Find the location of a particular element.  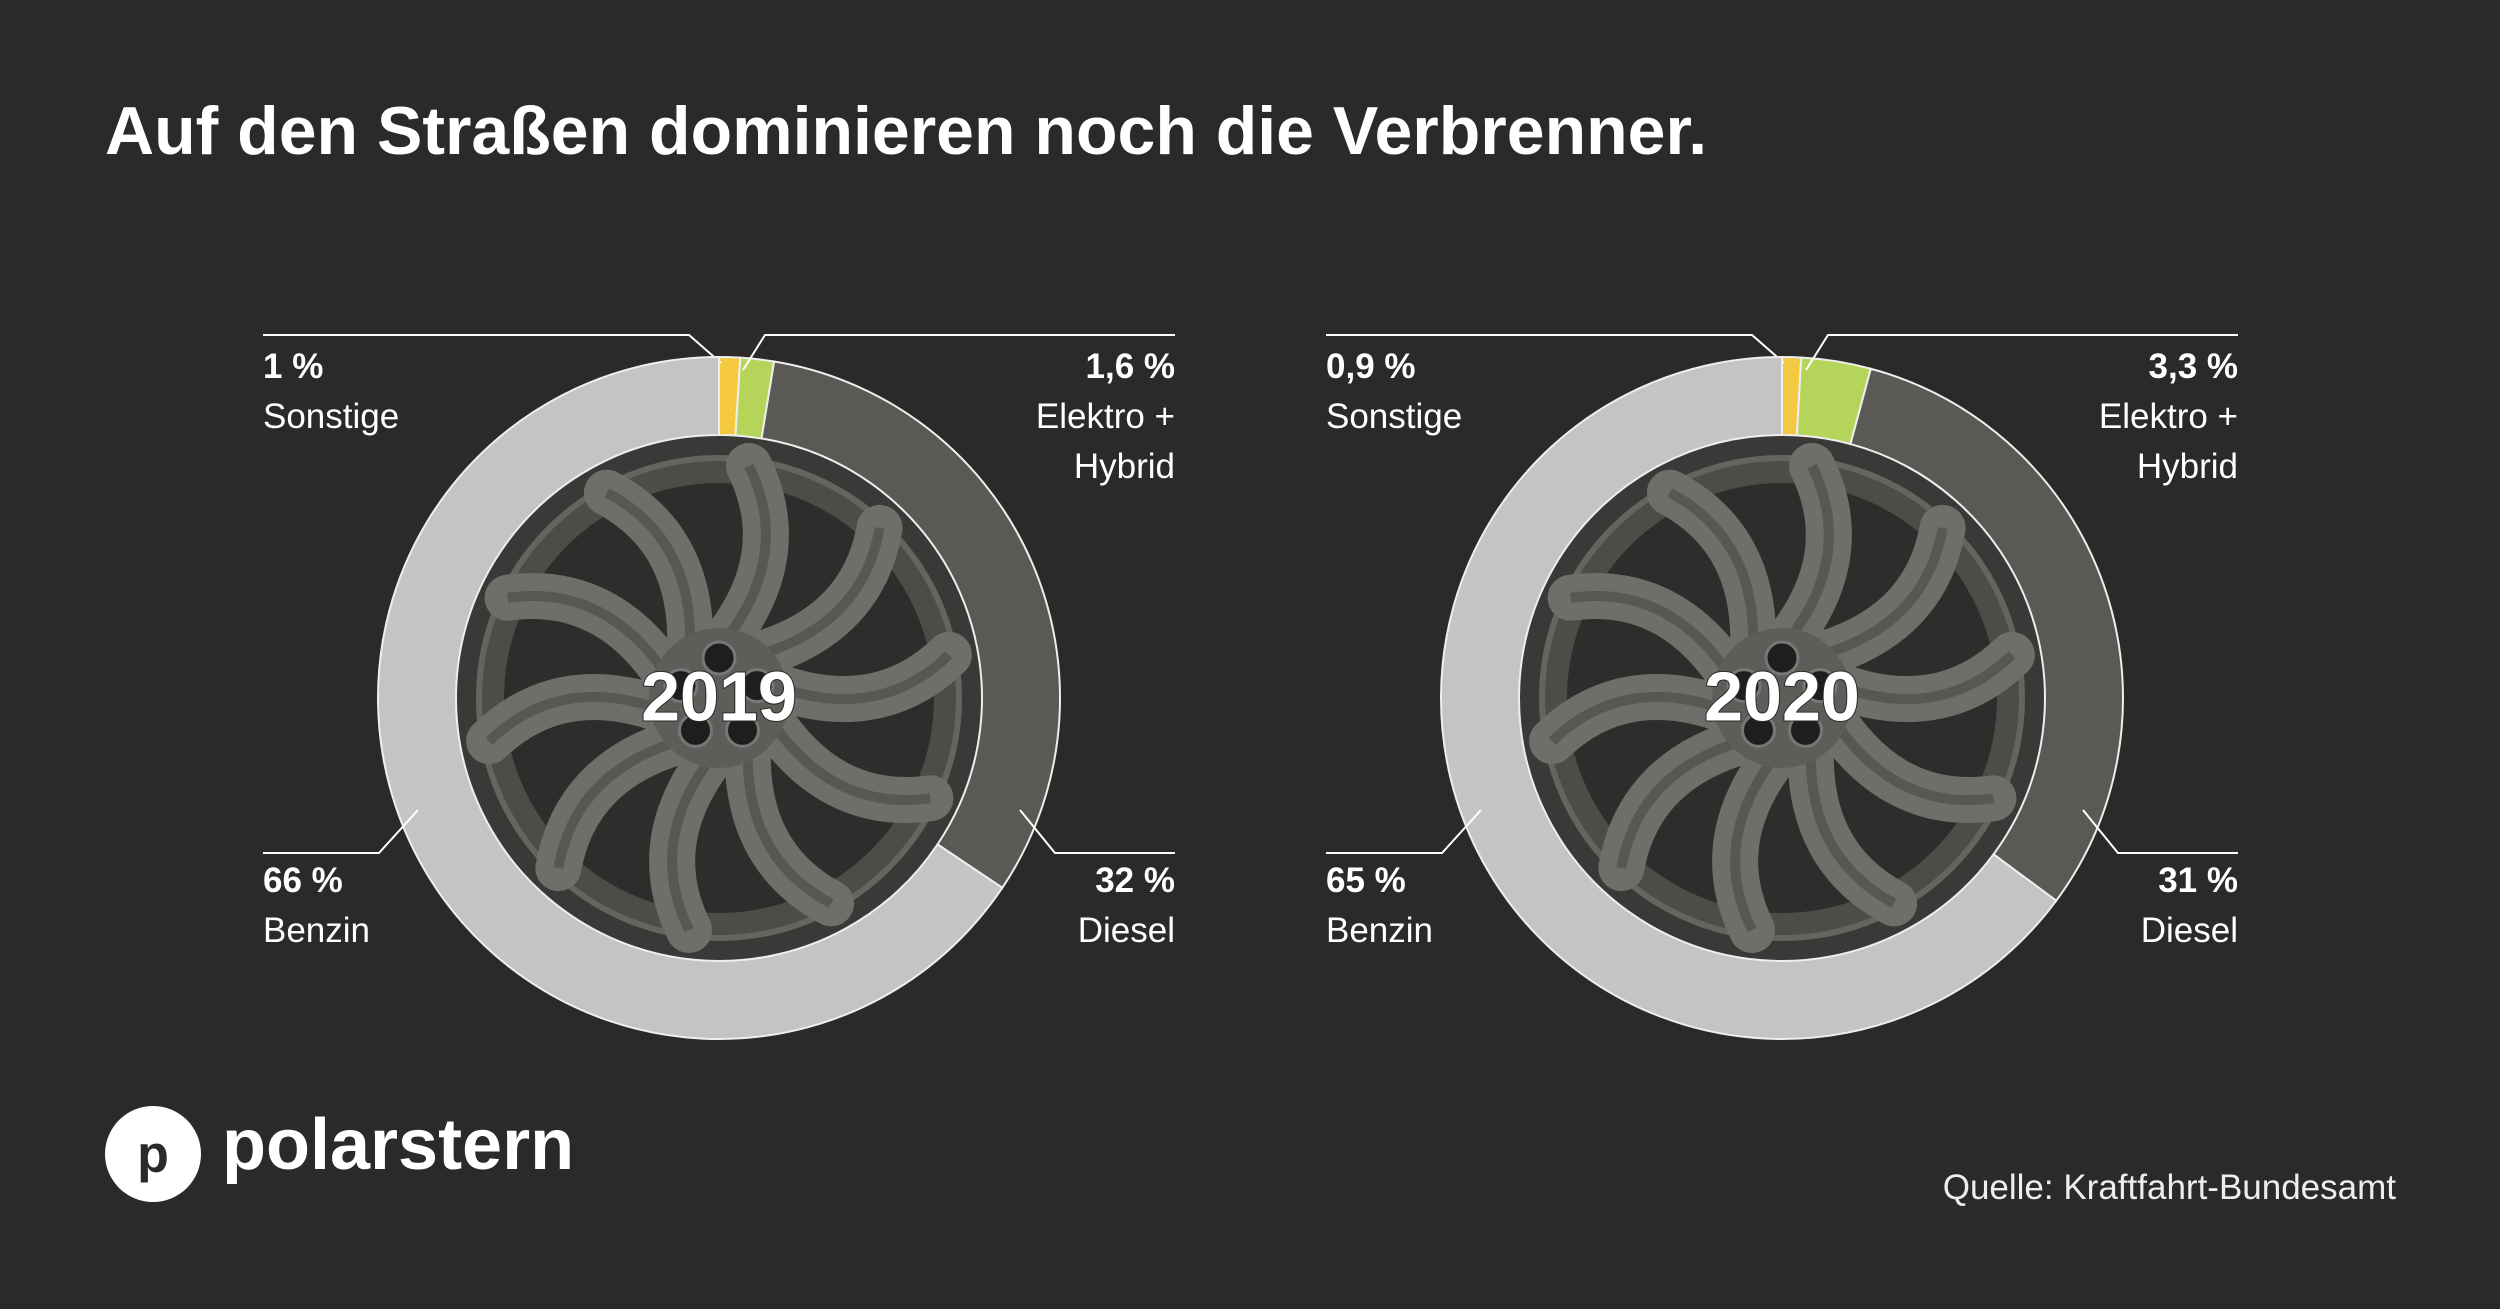

value-label: 65 % is located at coordinates (1366, 880).